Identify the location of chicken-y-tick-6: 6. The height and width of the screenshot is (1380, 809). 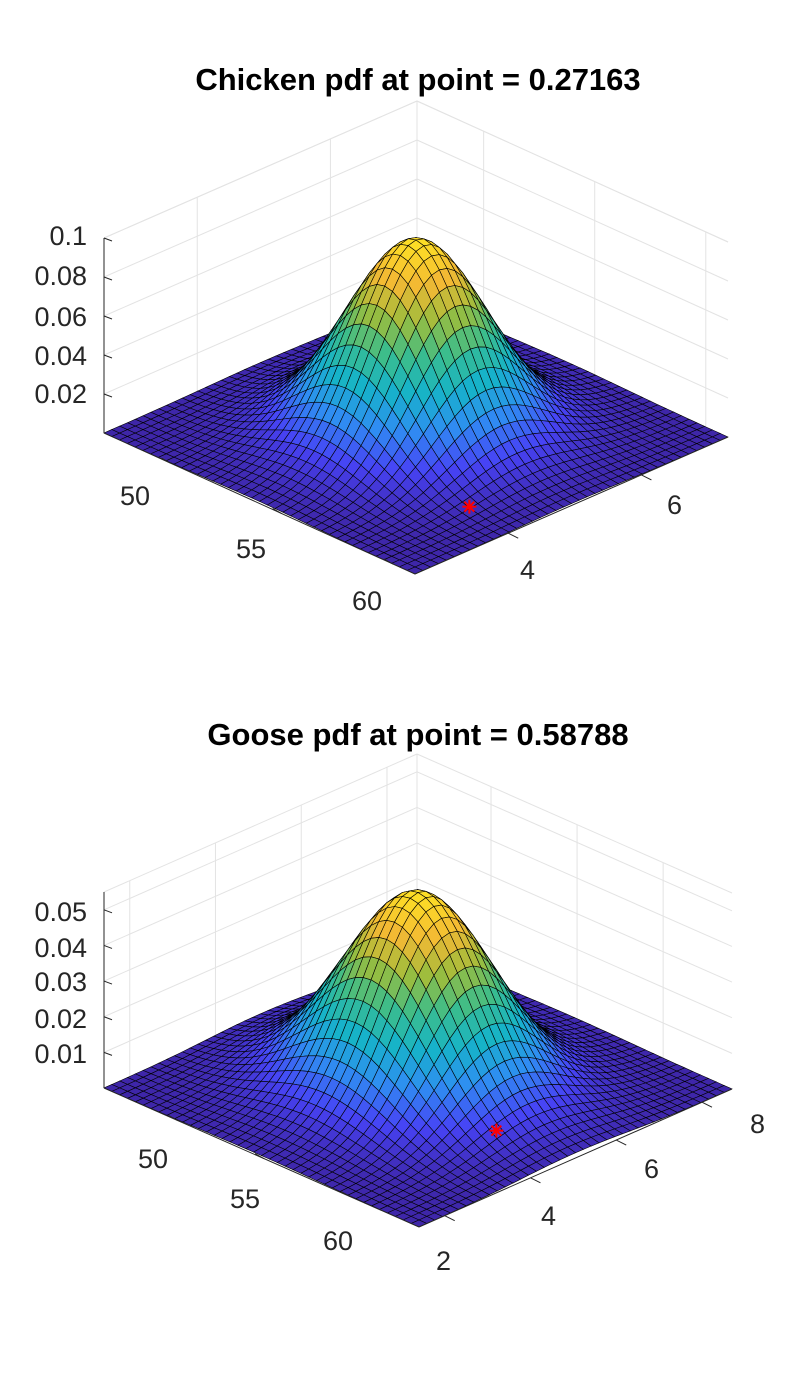
(674, 505).